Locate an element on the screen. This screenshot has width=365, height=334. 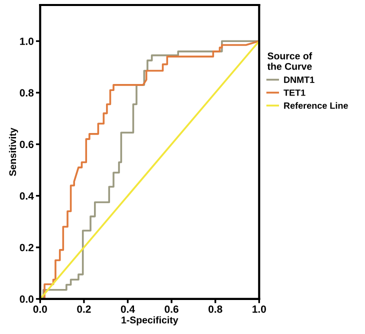
legend-label: Reference Line is located at coordinates (316, 105).